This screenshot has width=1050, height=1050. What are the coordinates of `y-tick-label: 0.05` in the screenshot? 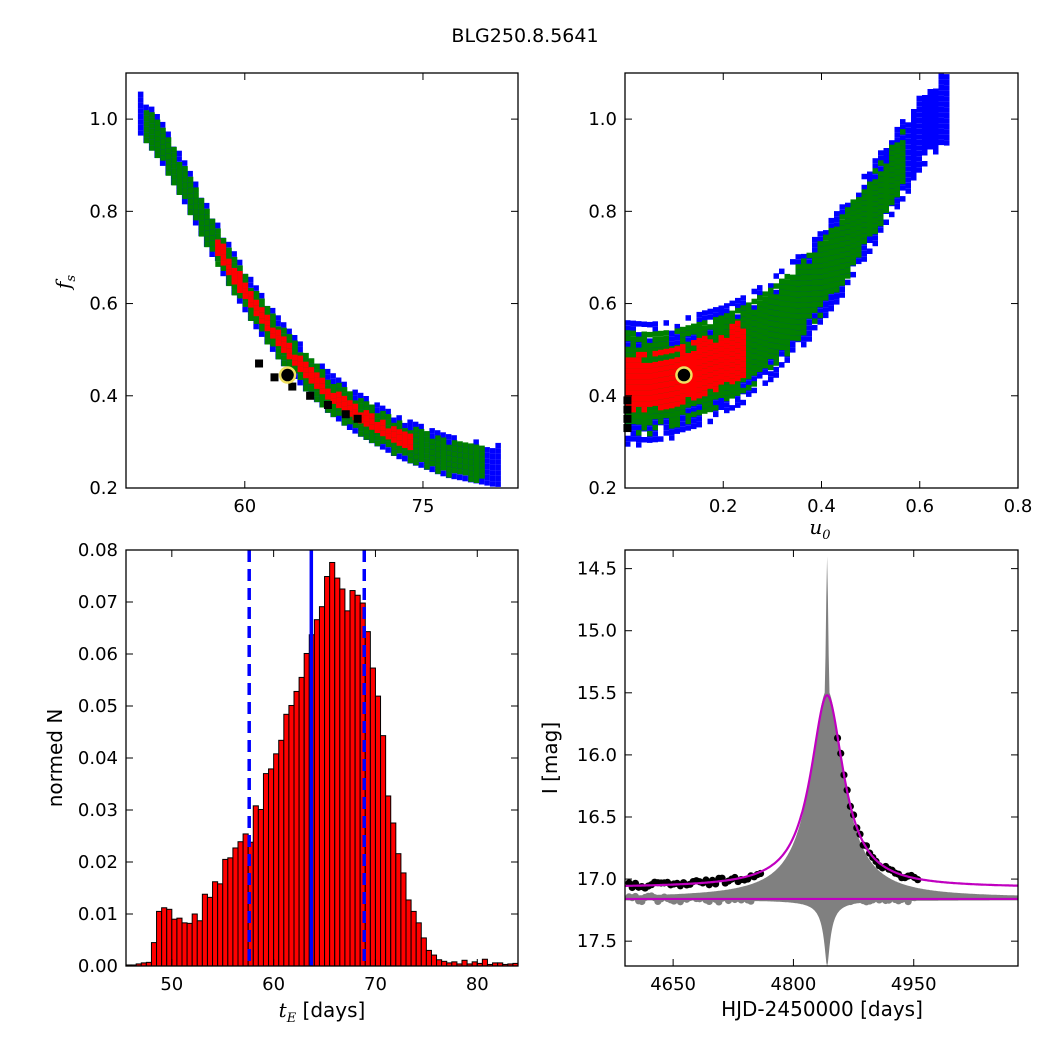 It's located at (98, 706).